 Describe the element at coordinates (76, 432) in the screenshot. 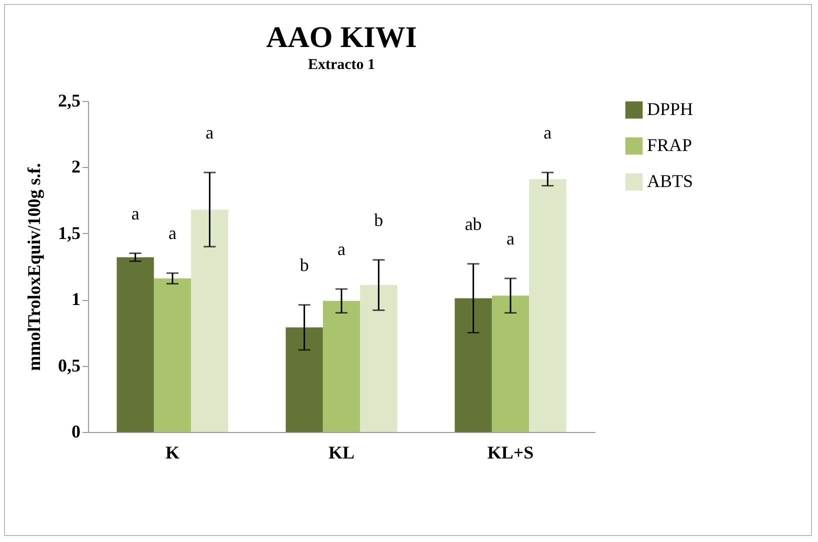

I see `y-tick-label: 0` at that location.